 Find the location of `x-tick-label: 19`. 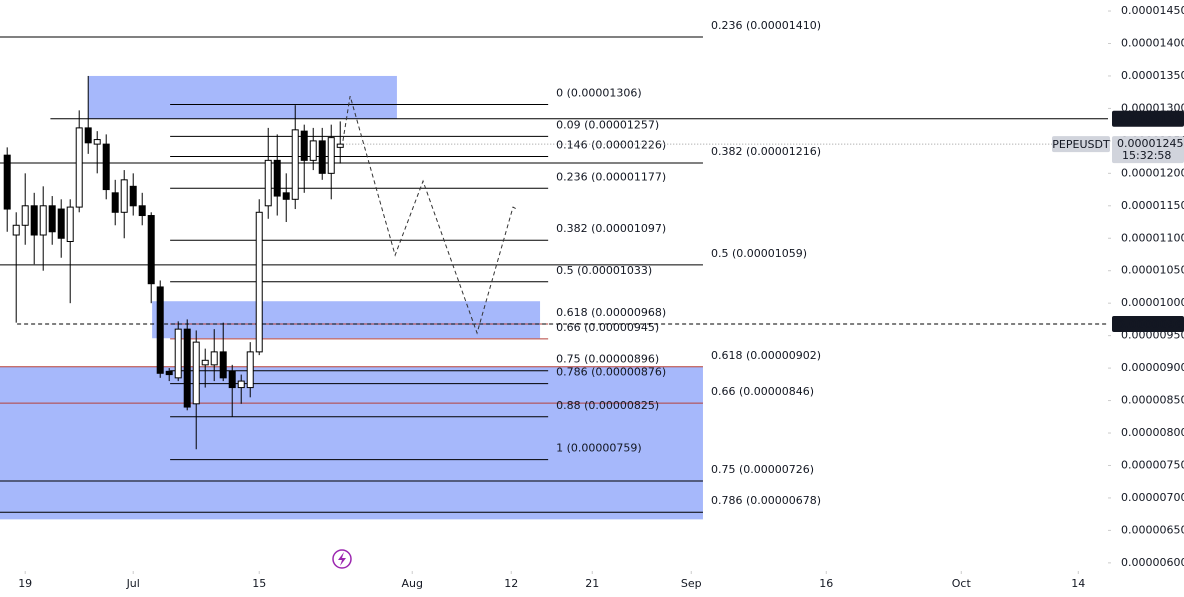

x-tick-label: 19 is located at coordinates (25, 583).